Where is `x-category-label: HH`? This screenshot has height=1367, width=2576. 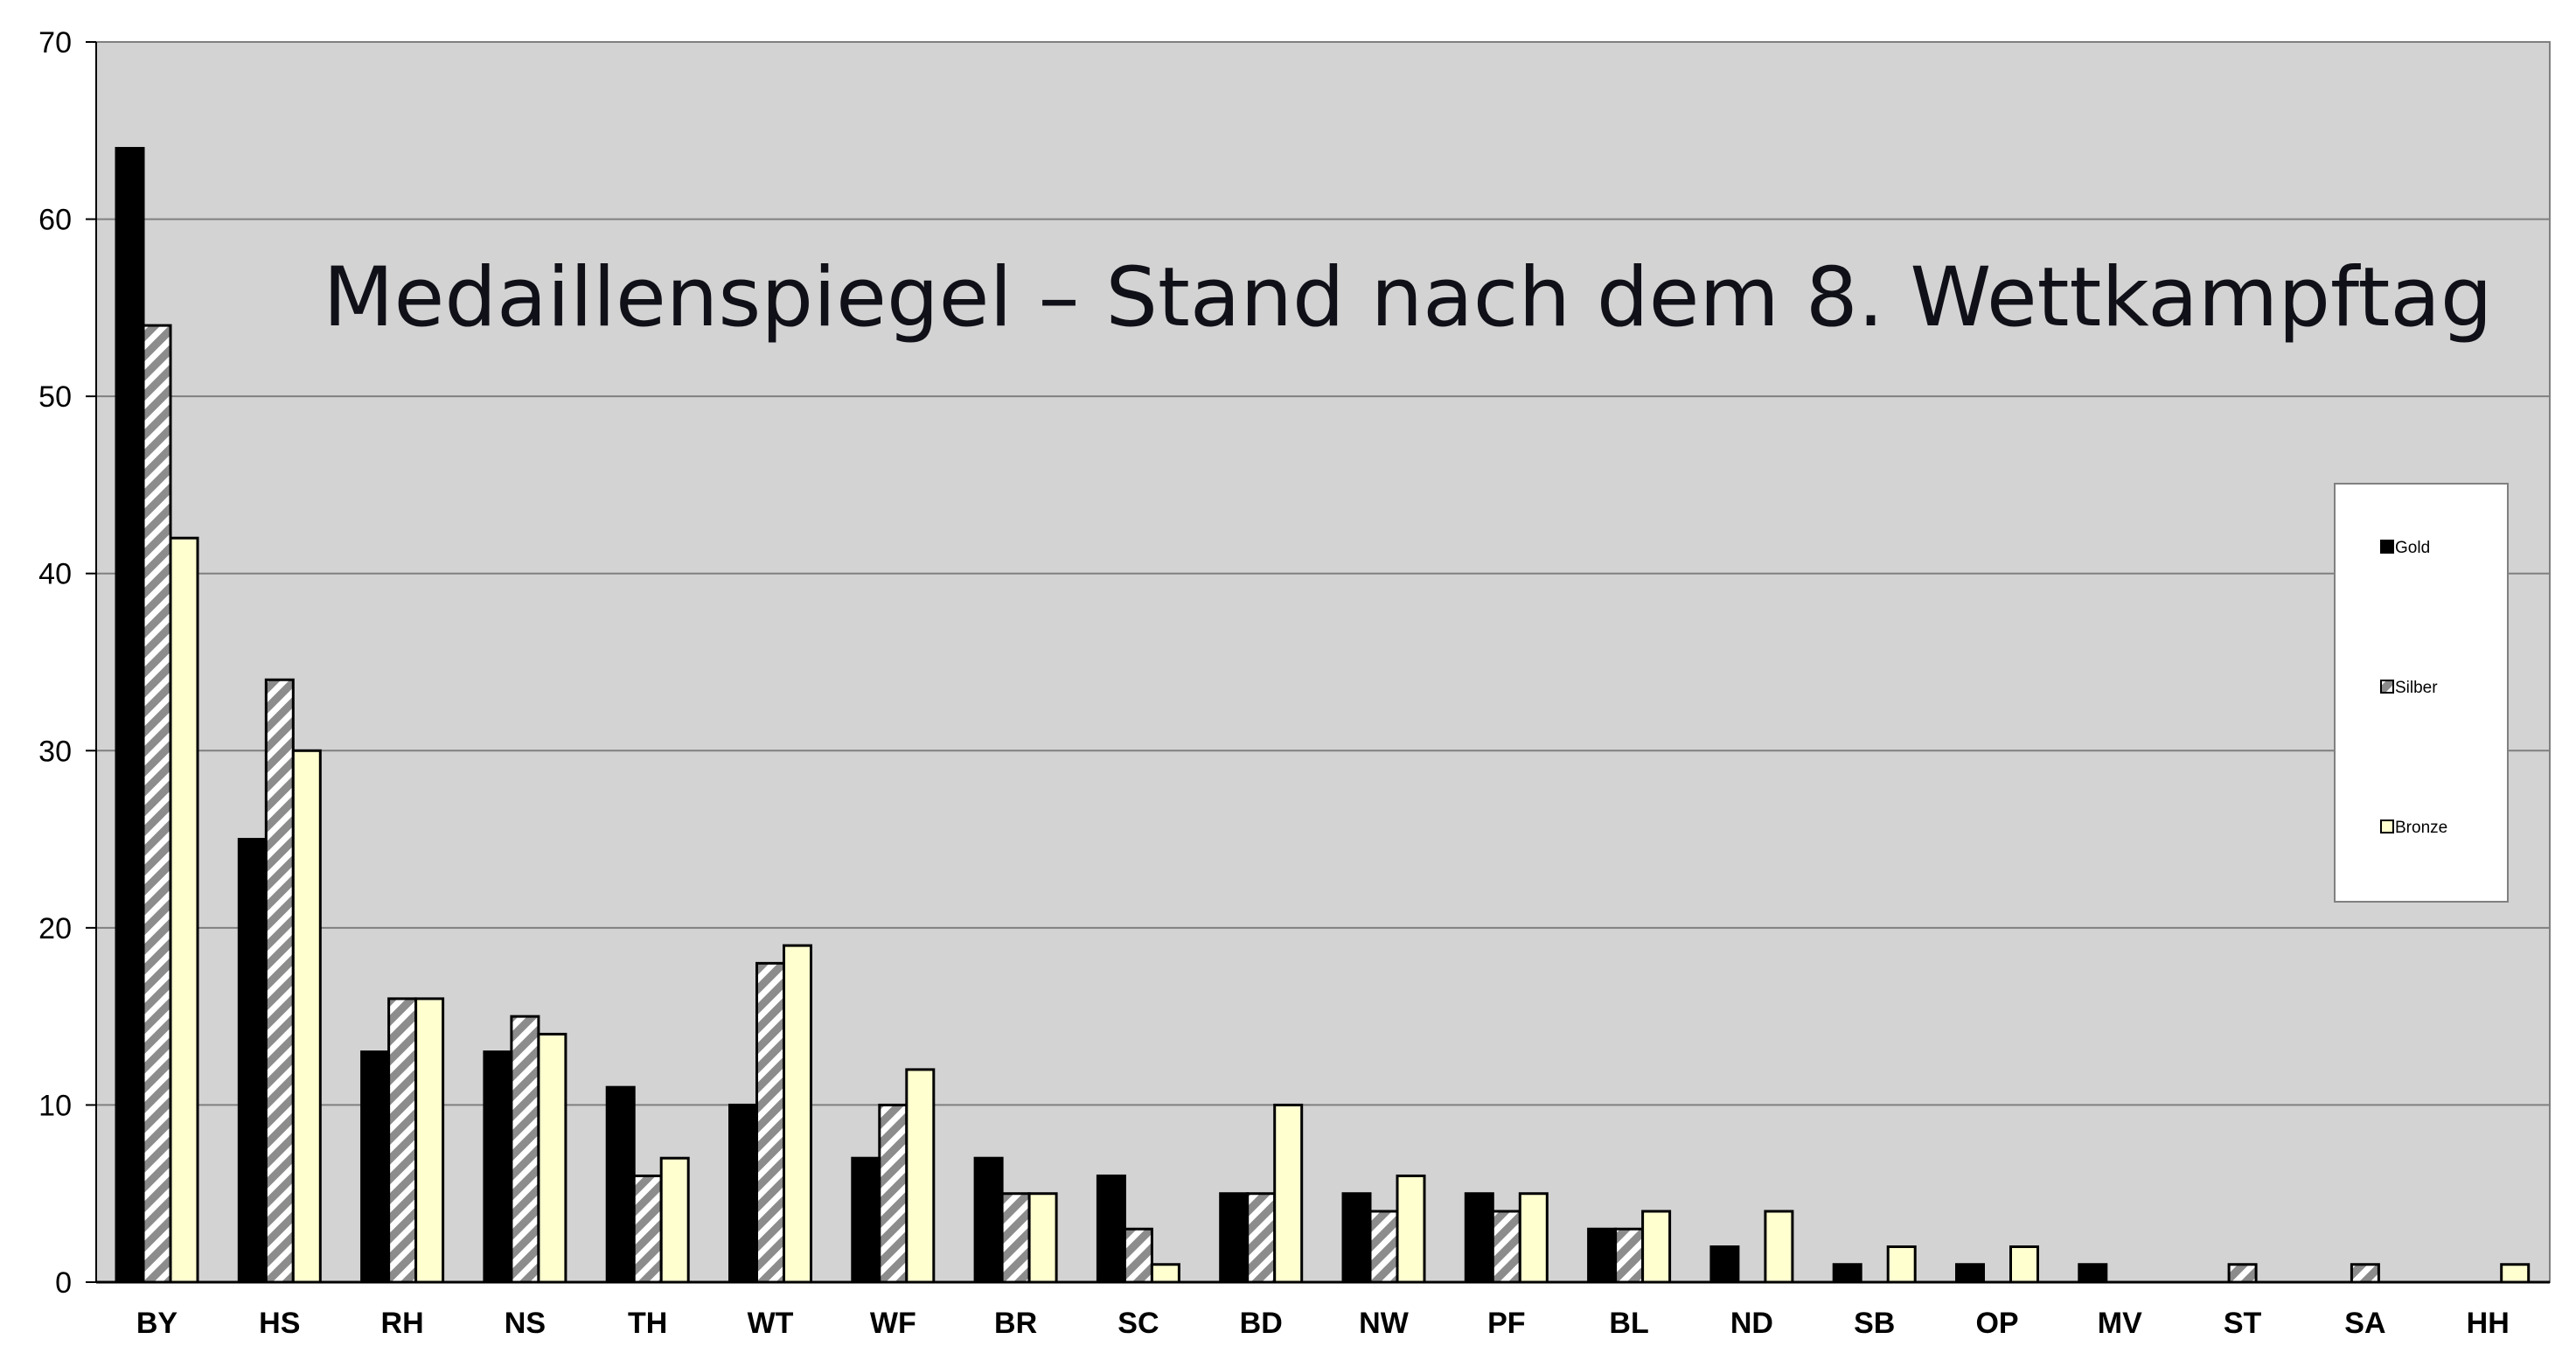 x-category-label: HH is located at coordinates (2488, 1323).